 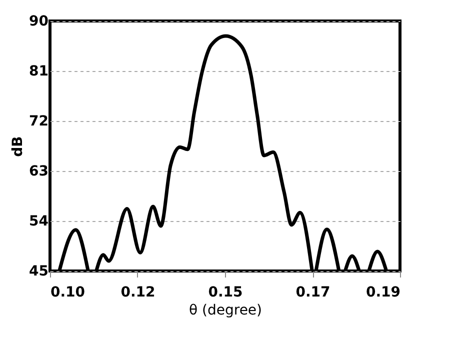 What do you see at coordinates (138, 292) in the screenshot?
I see `x-tick-label: 0.12` at bounding box center [138, 292].